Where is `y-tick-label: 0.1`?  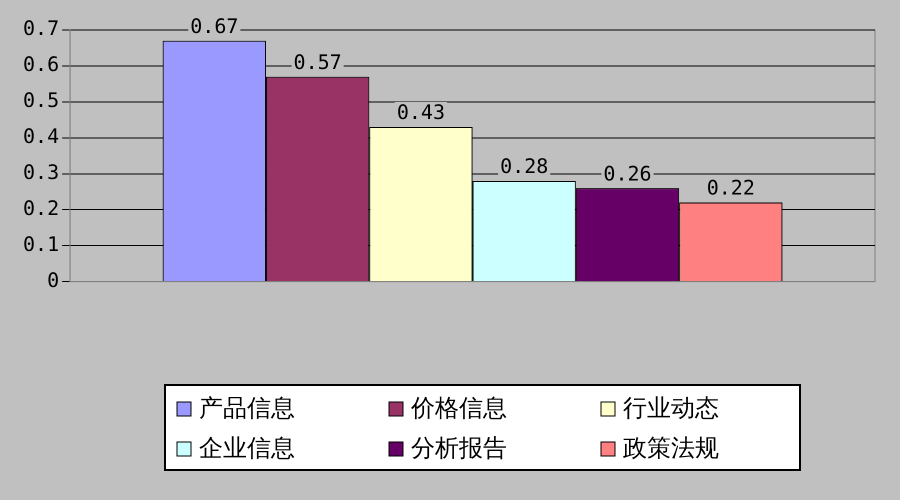 y-tick-label: 0.1 is located at coordinates (41, 244).